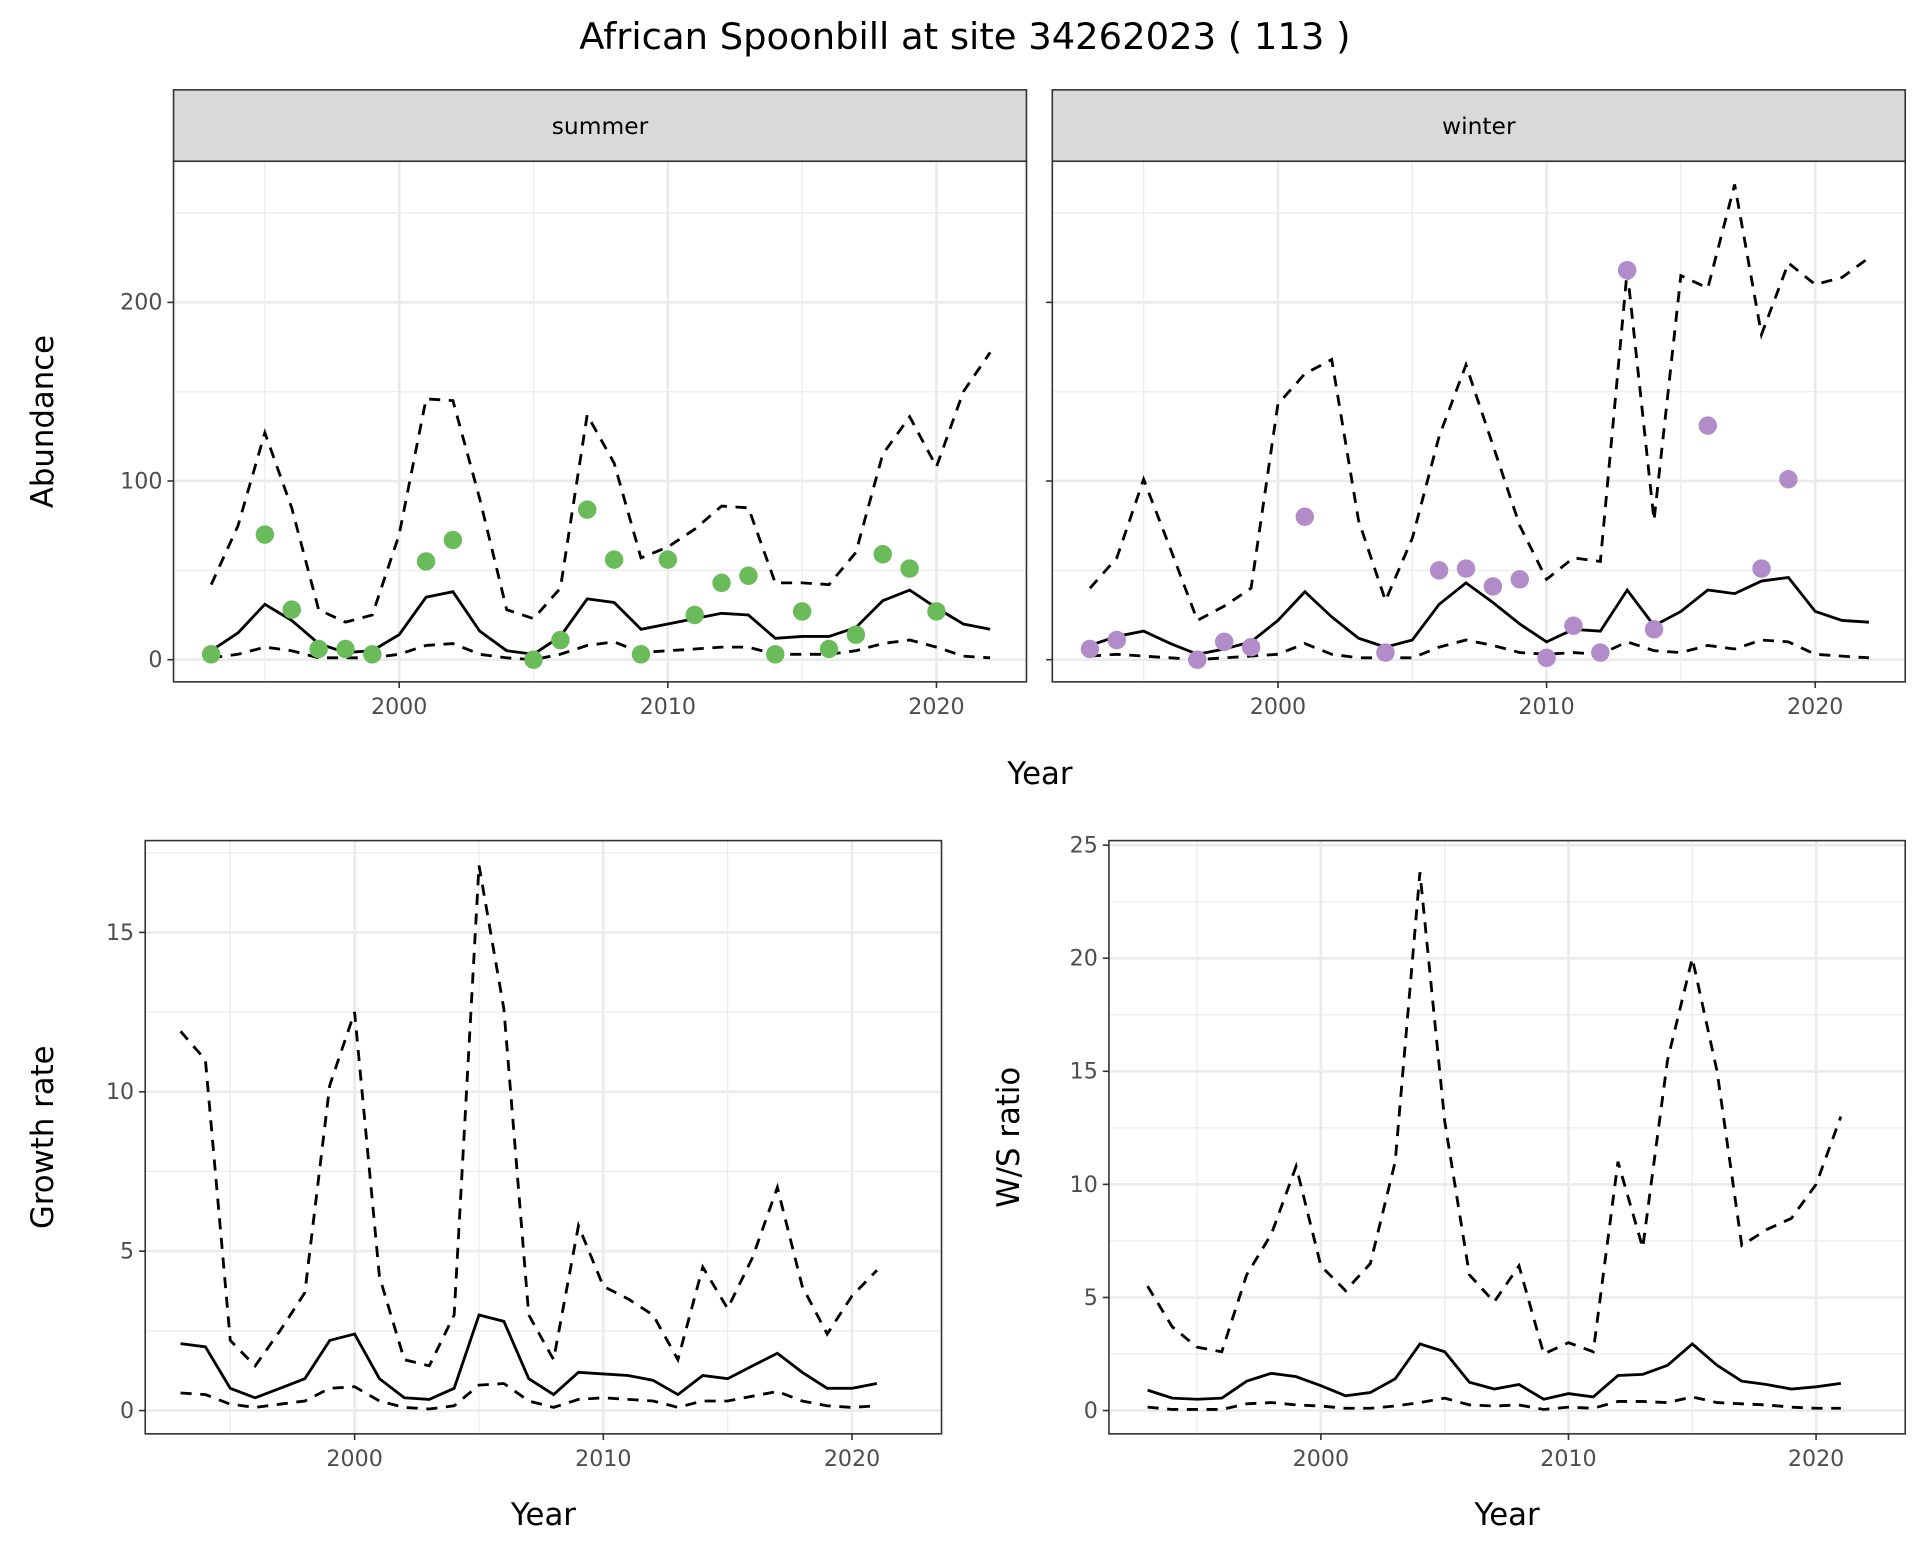 This screenshot has width=1920, height=1560. I want to click on y-tick-label: 20, so click(1084, 959).